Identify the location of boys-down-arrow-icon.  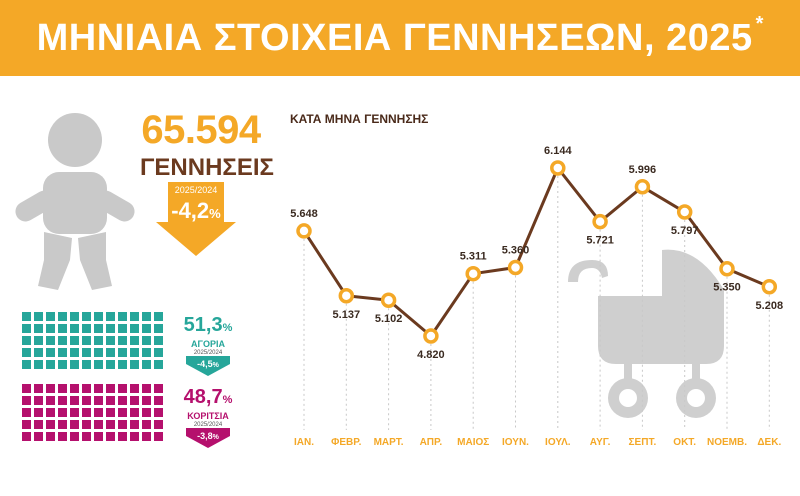
(208, 366).